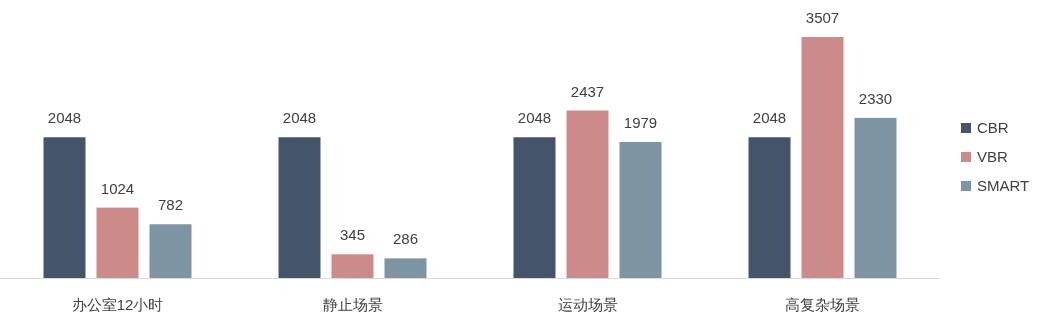 This screenshot has width=1042, height=324. I want to click on legend-label: SMART, so click(1003, 185).